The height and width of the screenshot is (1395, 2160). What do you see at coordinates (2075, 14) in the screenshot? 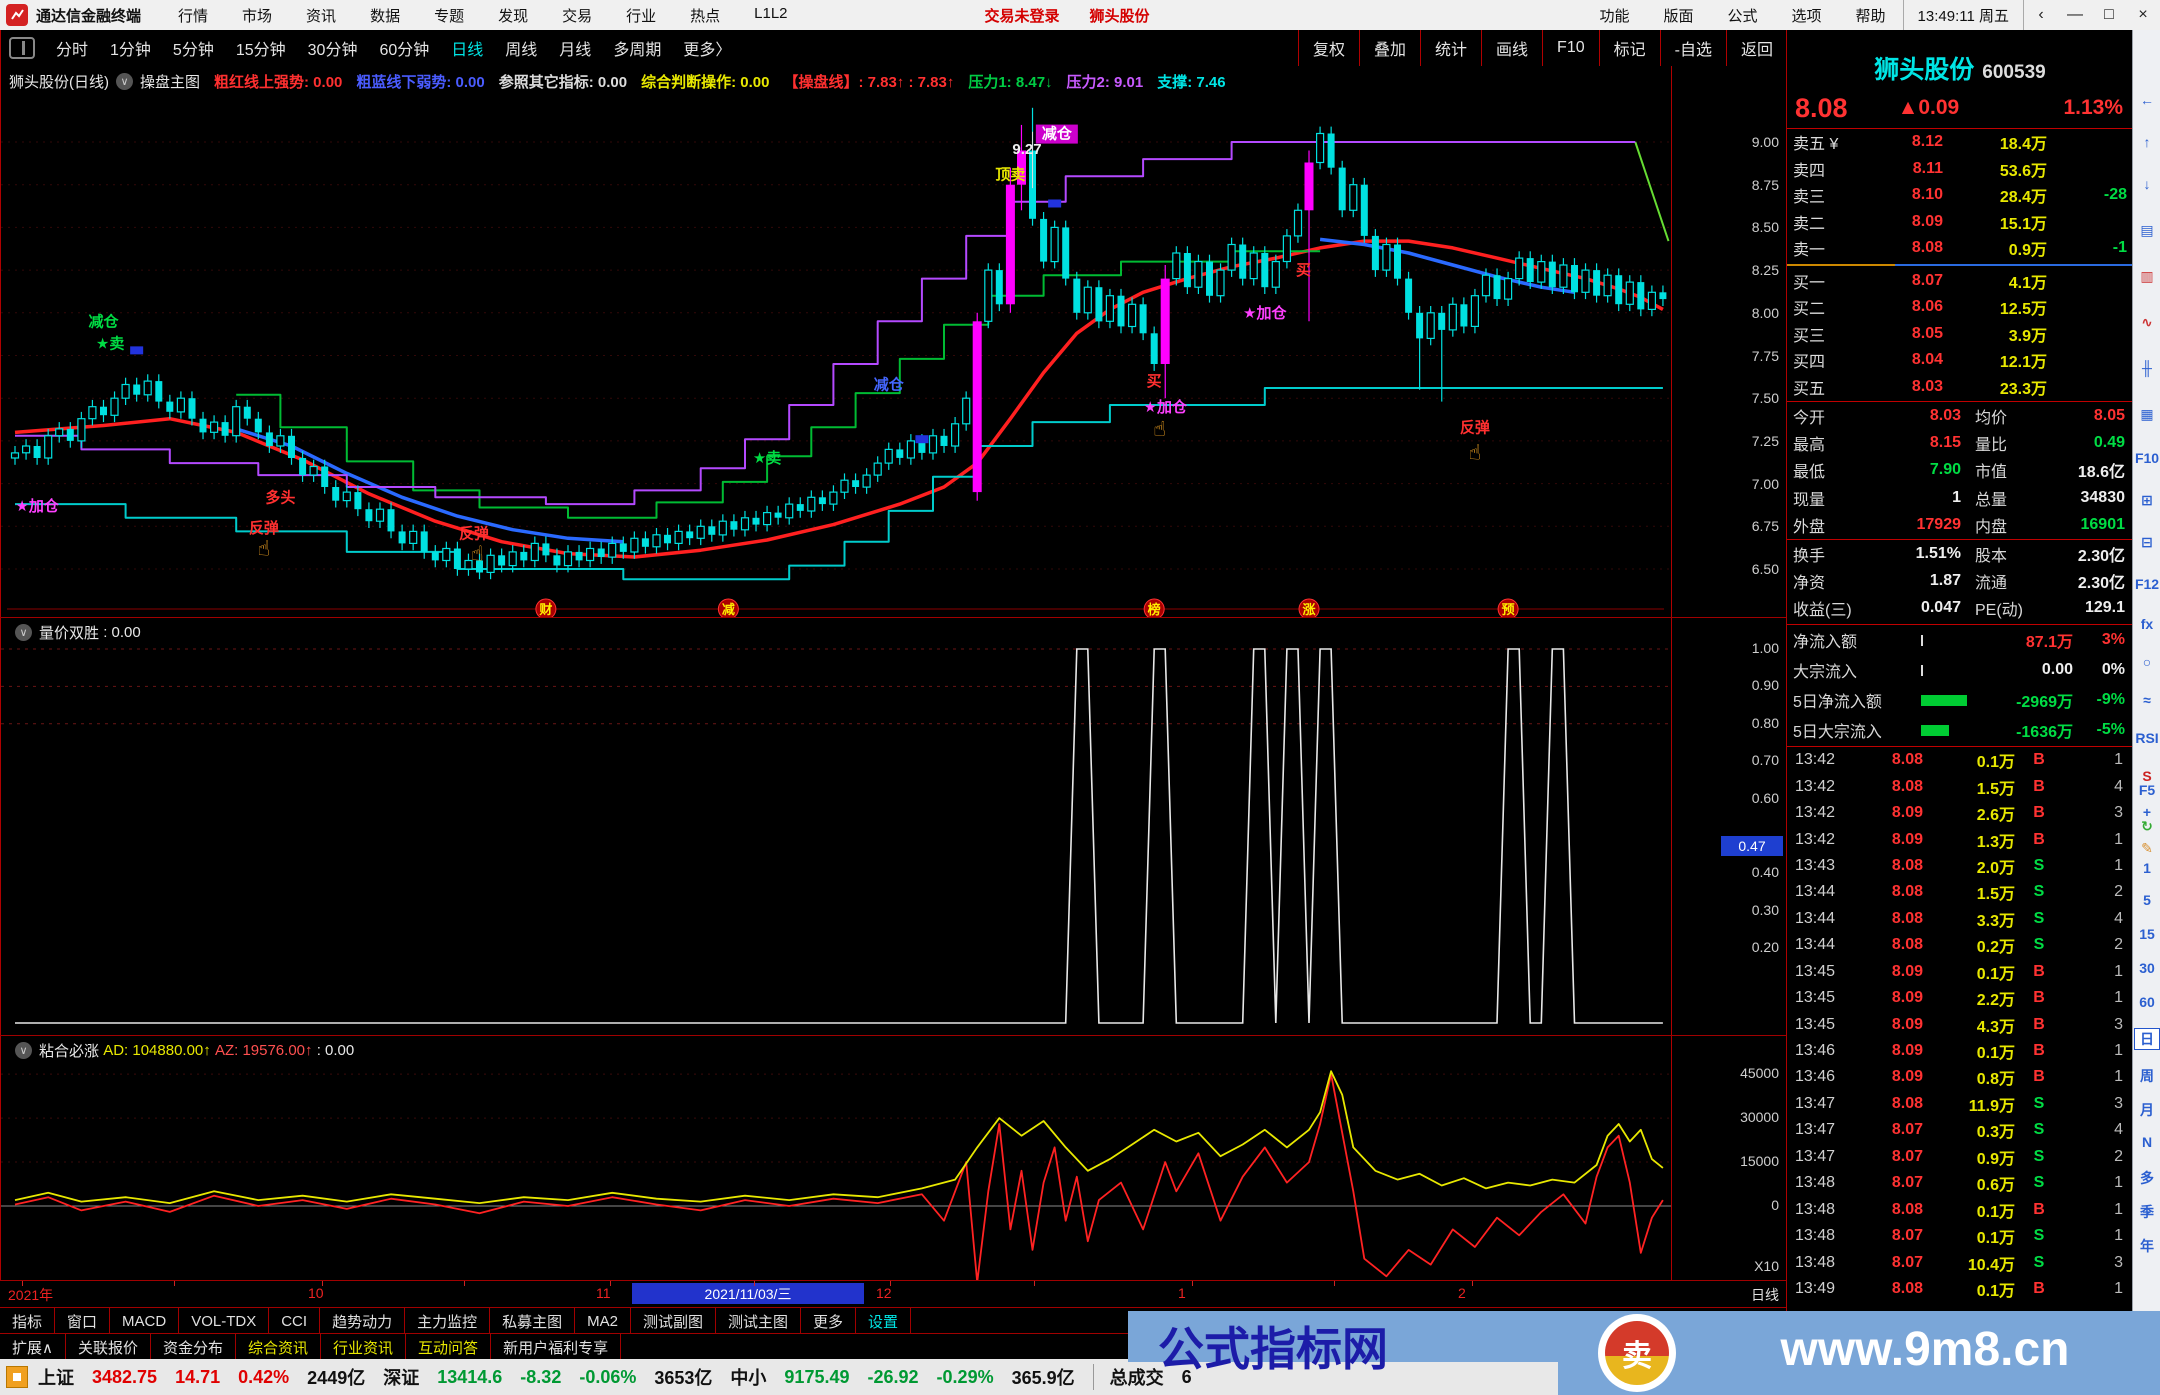
I see `window-button-1: —` at bounding box center [2075, 14].